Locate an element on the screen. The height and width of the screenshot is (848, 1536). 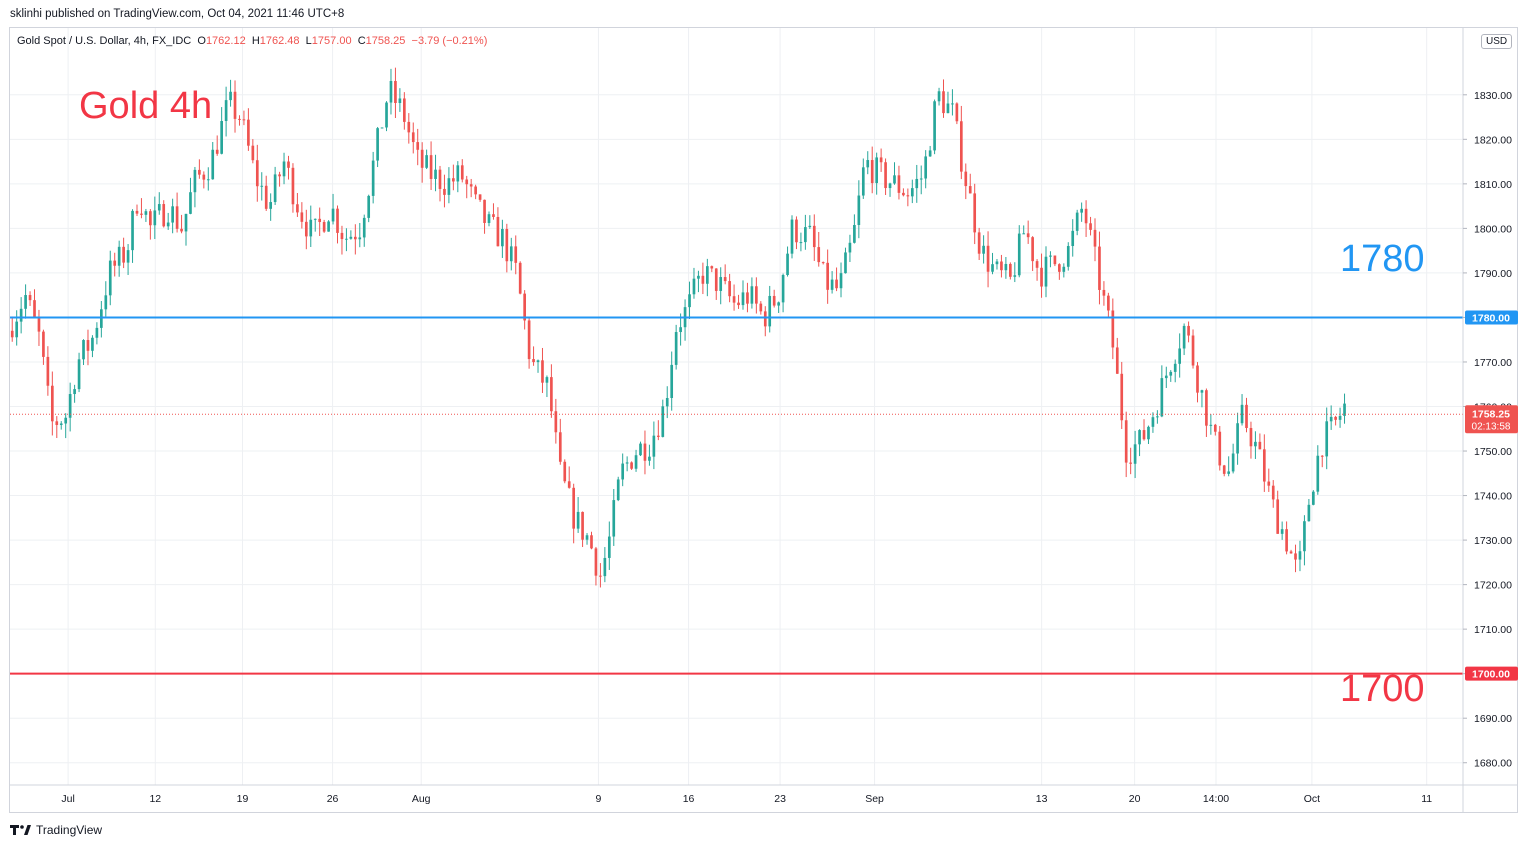
time-tick-label: 9 is located at coordinates (599, 799).